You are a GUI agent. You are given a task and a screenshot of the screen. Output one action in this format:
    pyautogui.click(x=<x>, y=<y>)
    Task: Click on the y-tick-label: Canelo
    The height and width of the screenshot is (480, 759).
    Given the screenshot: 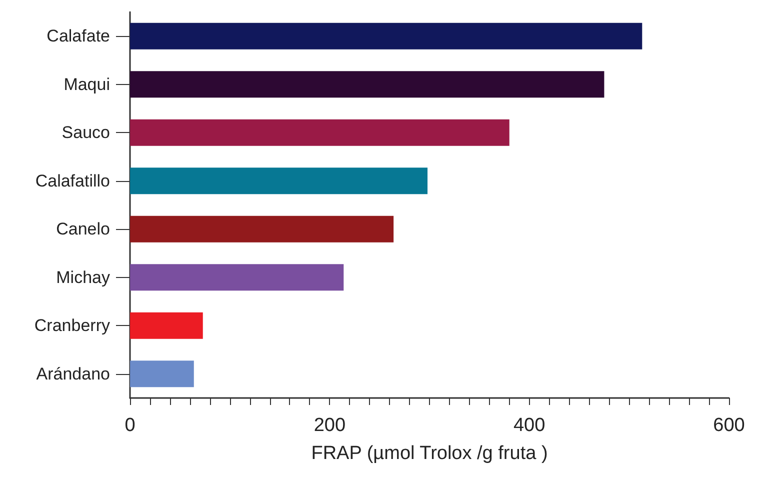 What is the action you would take?
    pyautogui.click(x=83, y=229)
    